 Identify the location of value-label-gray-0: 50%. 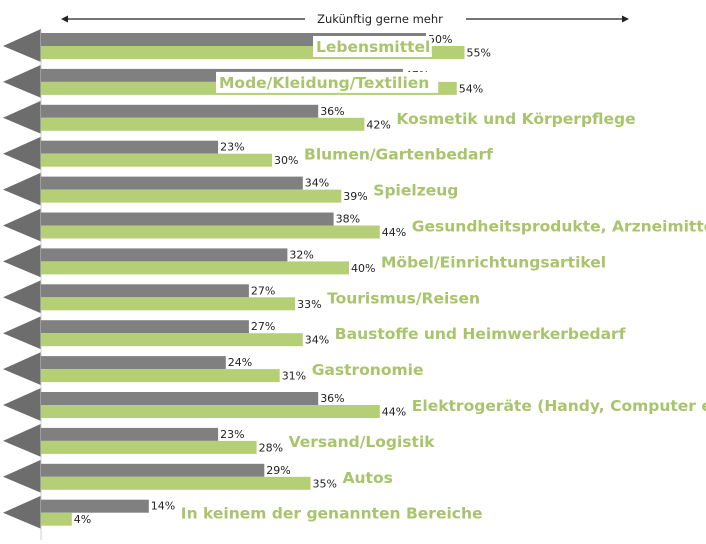
(440, 39).